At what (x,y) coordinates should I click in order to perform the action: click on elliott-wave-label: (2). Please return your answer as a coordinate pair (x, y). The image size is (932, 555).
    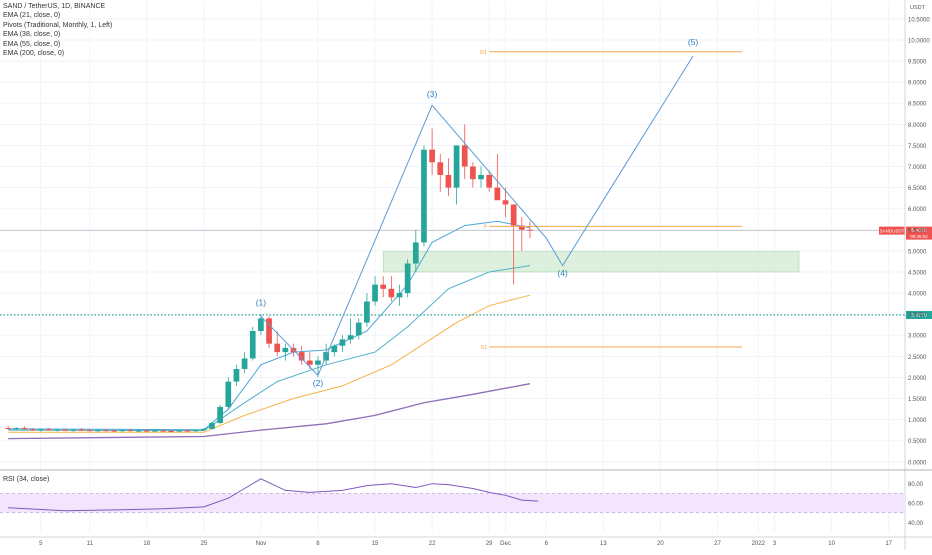
    Looking at the image, I should click on (318, 383).